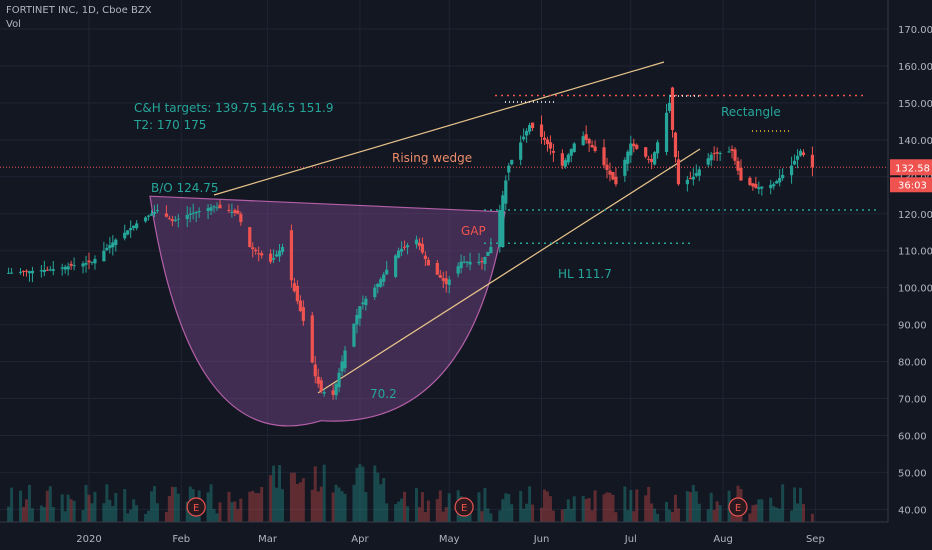 The height and width of the screenshot is (550, 932). Describe the element at coordinates (912, 363) in the screenshot. I see `price-tick-label: 80.00` at that location.